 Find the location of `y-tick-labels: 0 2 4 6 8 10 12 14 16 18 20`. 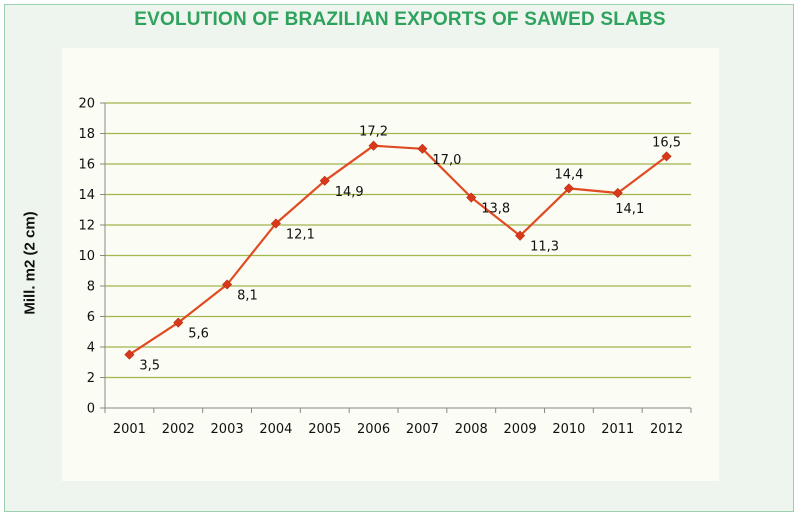

y-tick-labels: 0 2 4 6 8 10 12 14 16 18 20 is located at coordinates (86, 257).